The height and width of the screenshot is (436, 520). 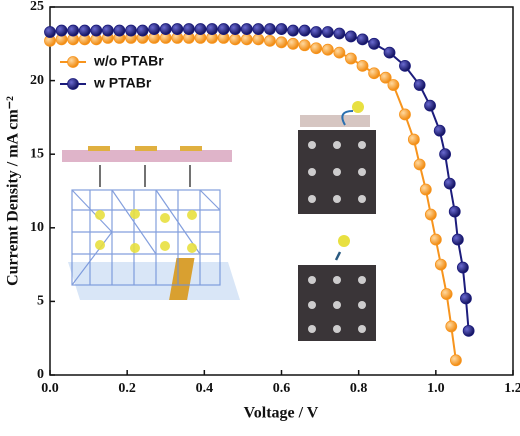 I want to click on y-tick-label: 15, so click(x=37, y=153).